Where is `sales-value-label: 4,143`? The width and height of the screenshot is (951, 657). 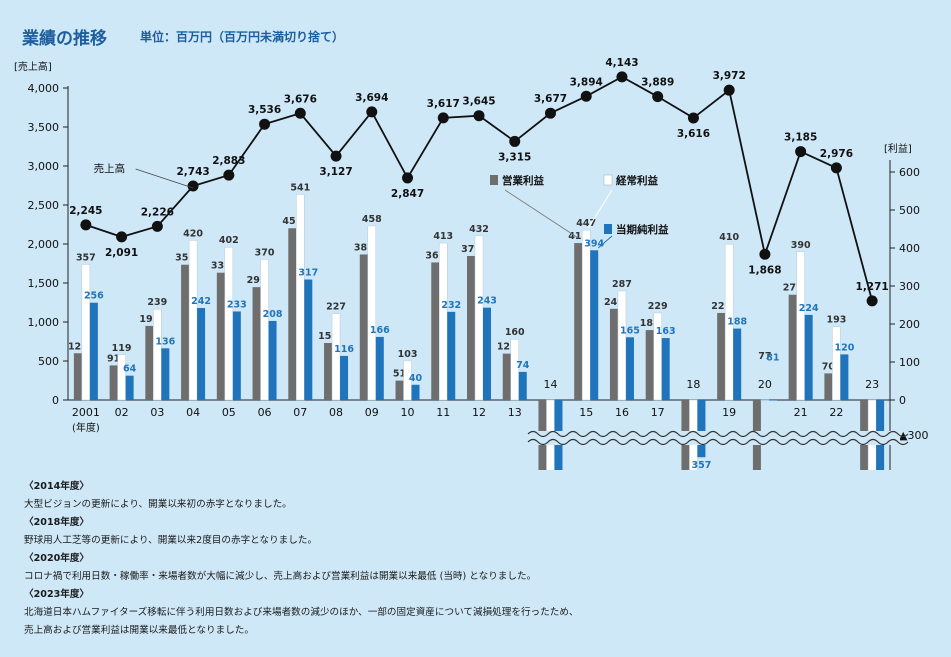
sales-value-label: 4,143 is located at coordinates (621, 63).